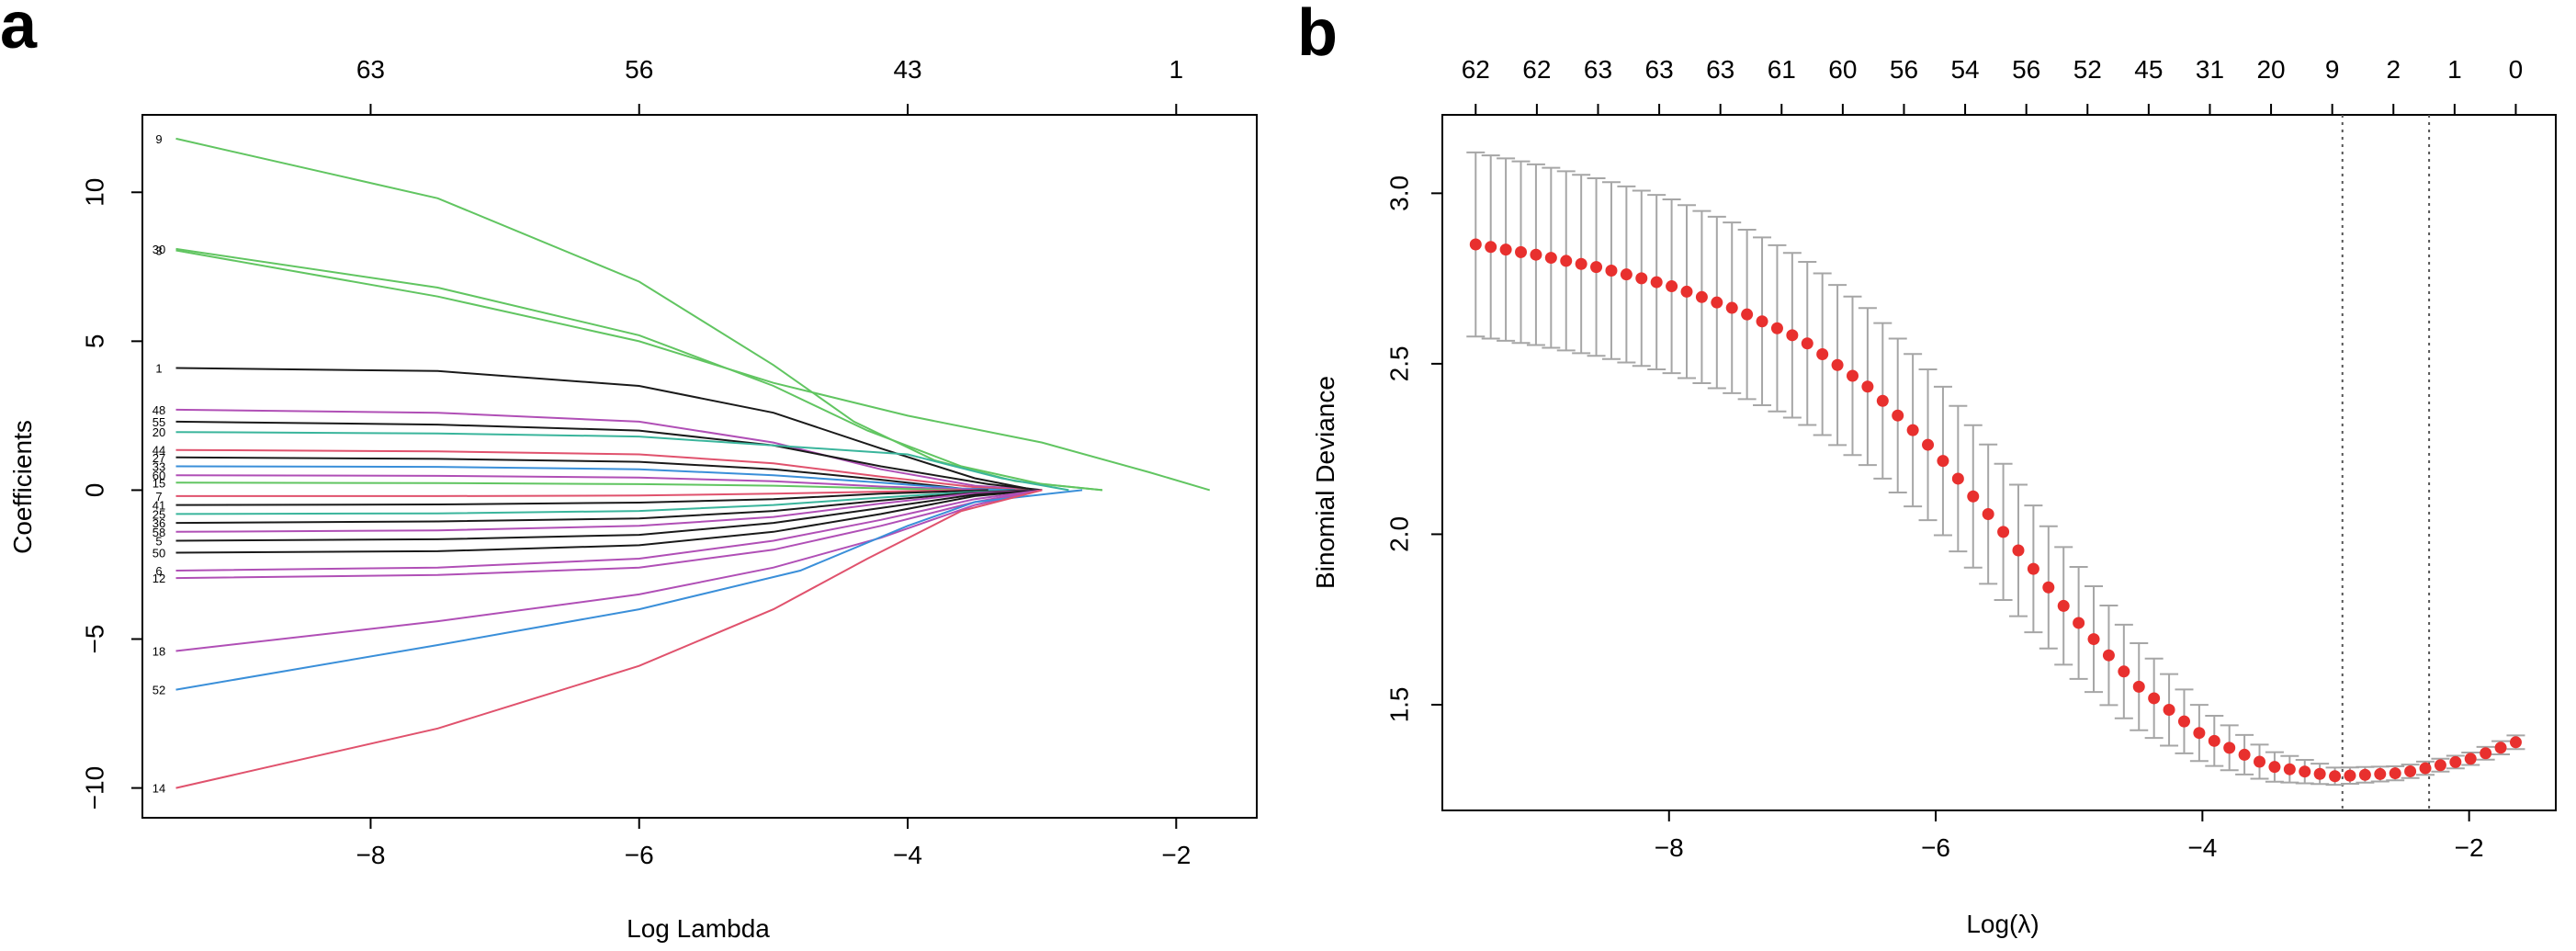  Describe the element at coordinates (1842, 69) in the screenshot. I see `top-tick-label: 60` at that location.